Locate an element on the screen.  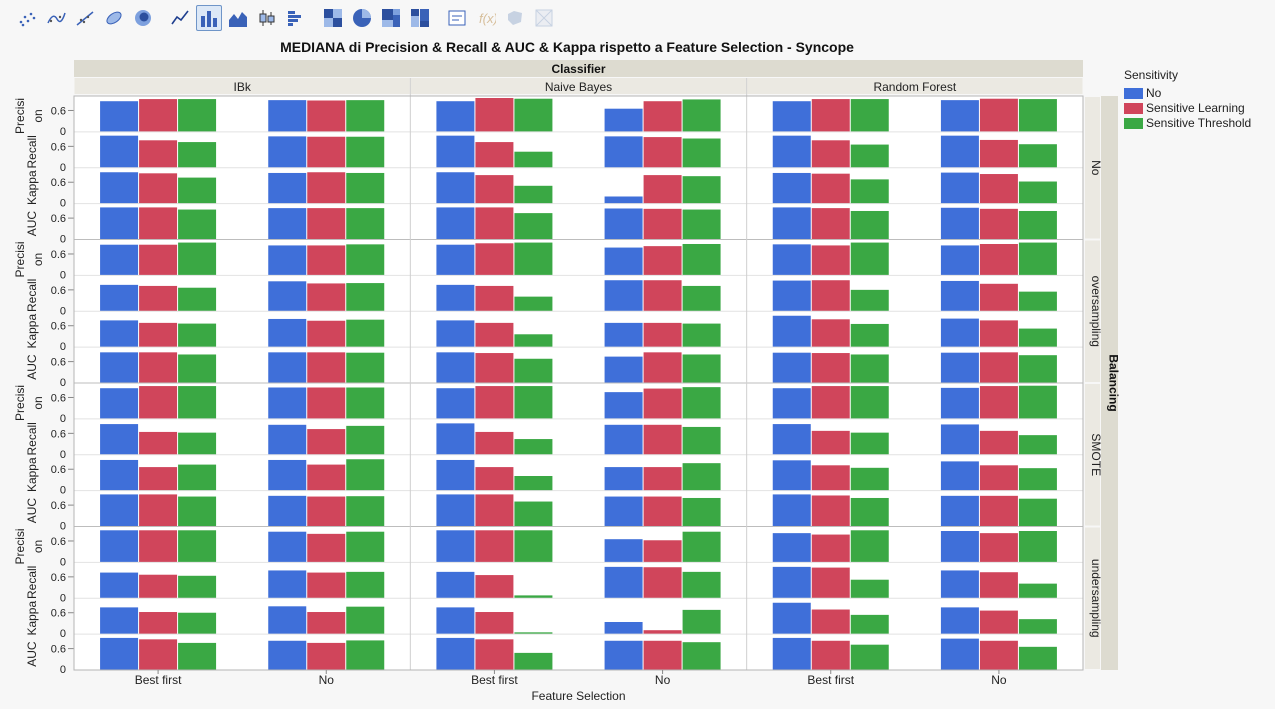
metric-label: Recall is located at coordinates (32, 151).